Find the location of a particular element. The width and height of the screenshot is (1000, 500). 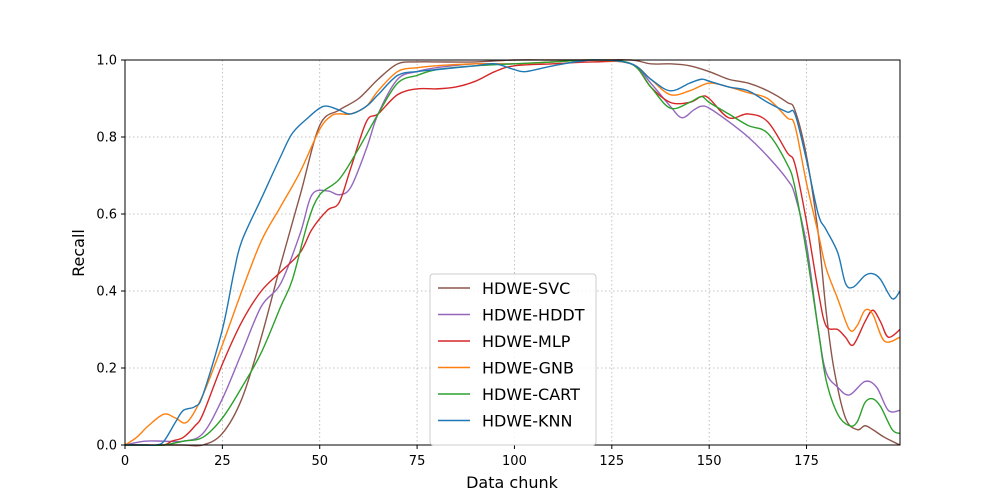

x-tick-label: 175 is located at coordinates (806, 461).